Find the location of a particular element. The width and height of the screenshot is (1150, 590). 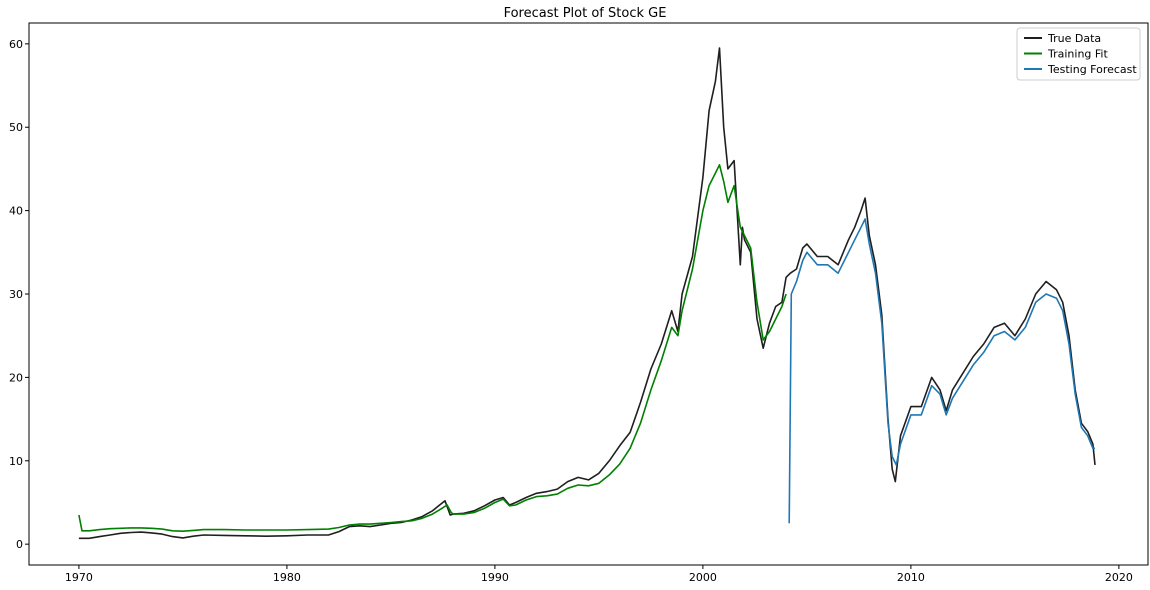

y-tick-label: 0 is located at coordinates (19, 544).